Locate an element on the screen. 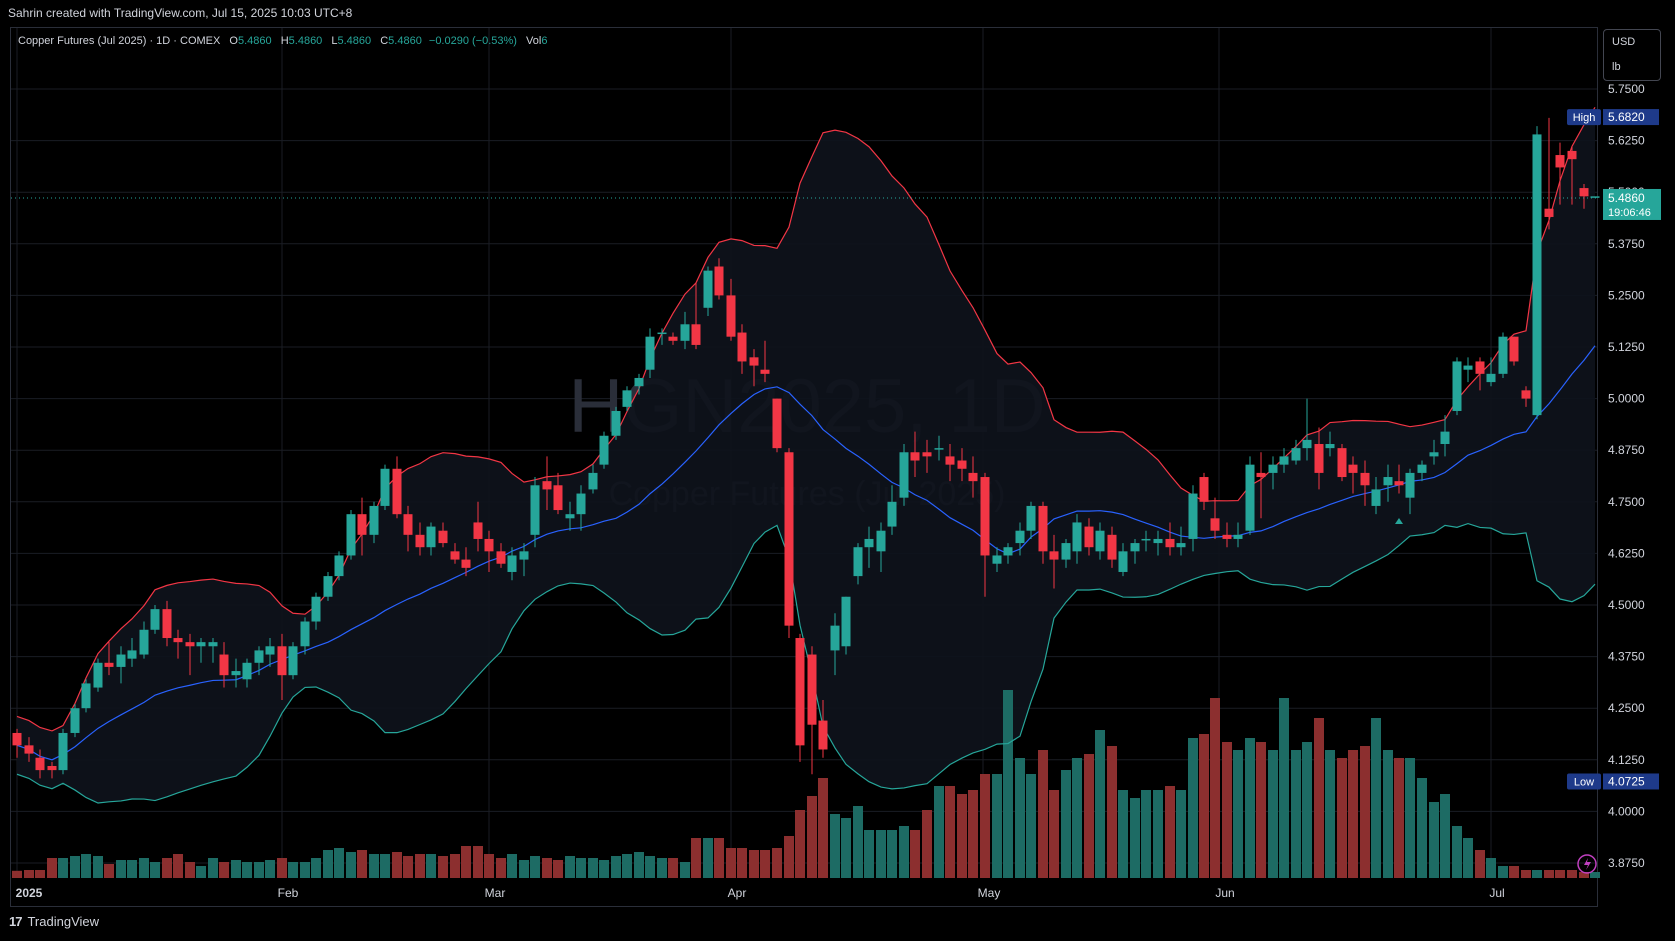  x-tick-label: Mar is located at coordinates (495, 893).